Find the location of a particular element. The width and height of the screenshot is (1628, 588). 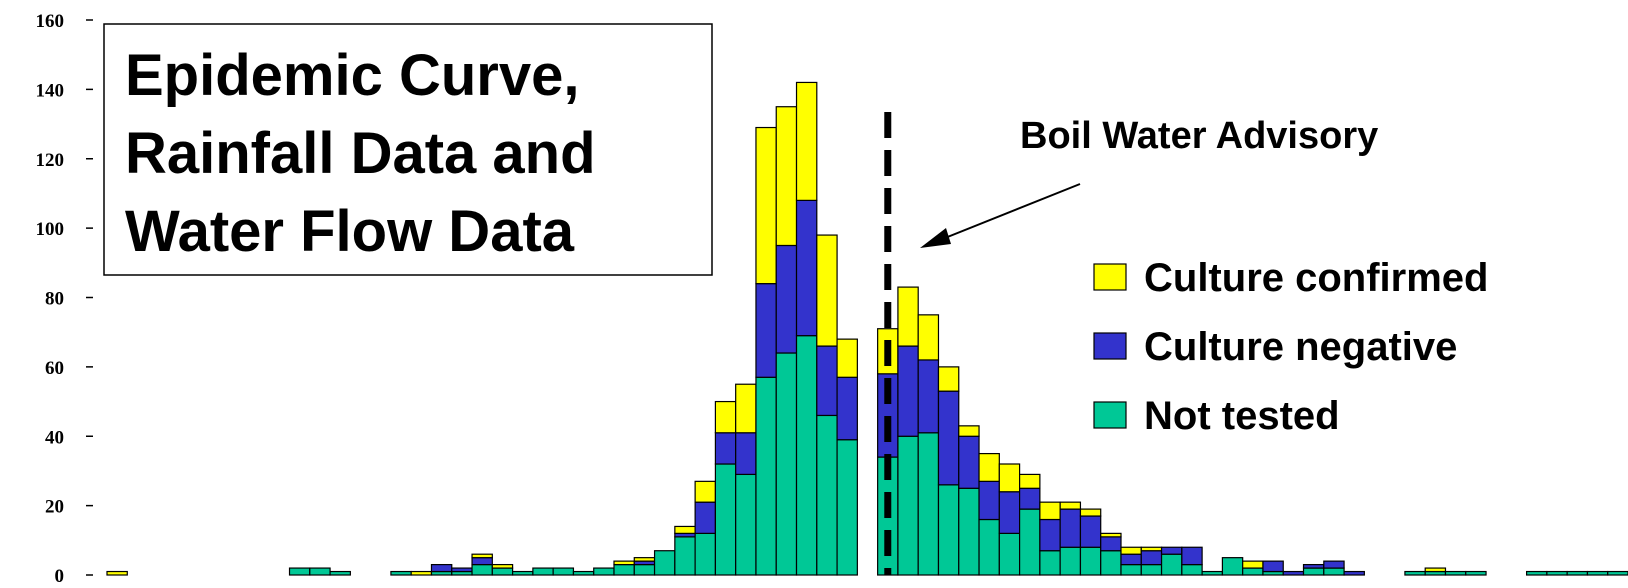

legend-label-culture-negative: Culture negative is located at coordinates (1300, 347).